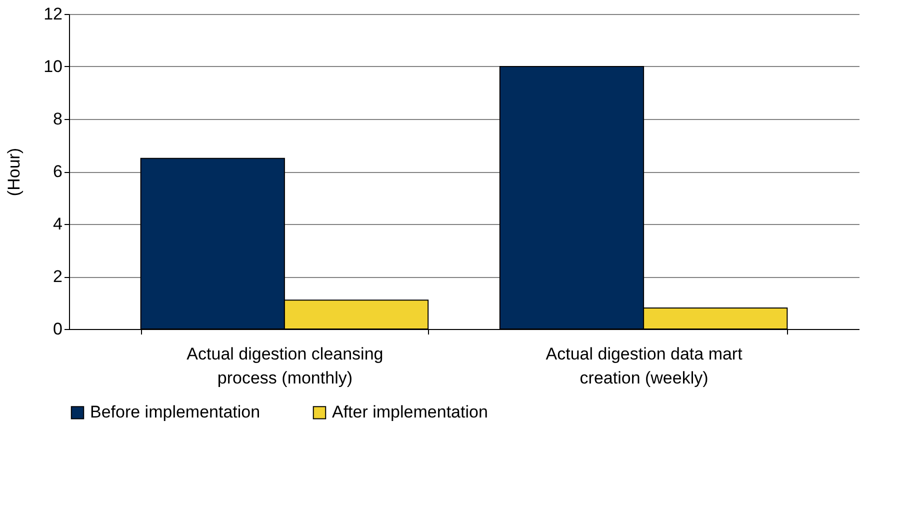 The height and width of the screenshot is (509, 906). What do you see at coordinates (57, 329) in the screenshot?
I see `y-tick-label: 0` at bounding box center [57, 329].